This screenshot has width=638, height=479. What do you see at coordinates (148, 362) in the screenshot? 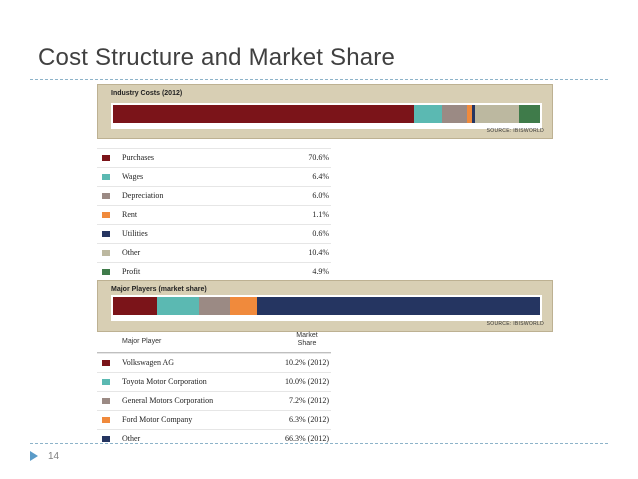
I see `major-players-legend-label: Volkswagen AG` at bounding box center [148, 362].